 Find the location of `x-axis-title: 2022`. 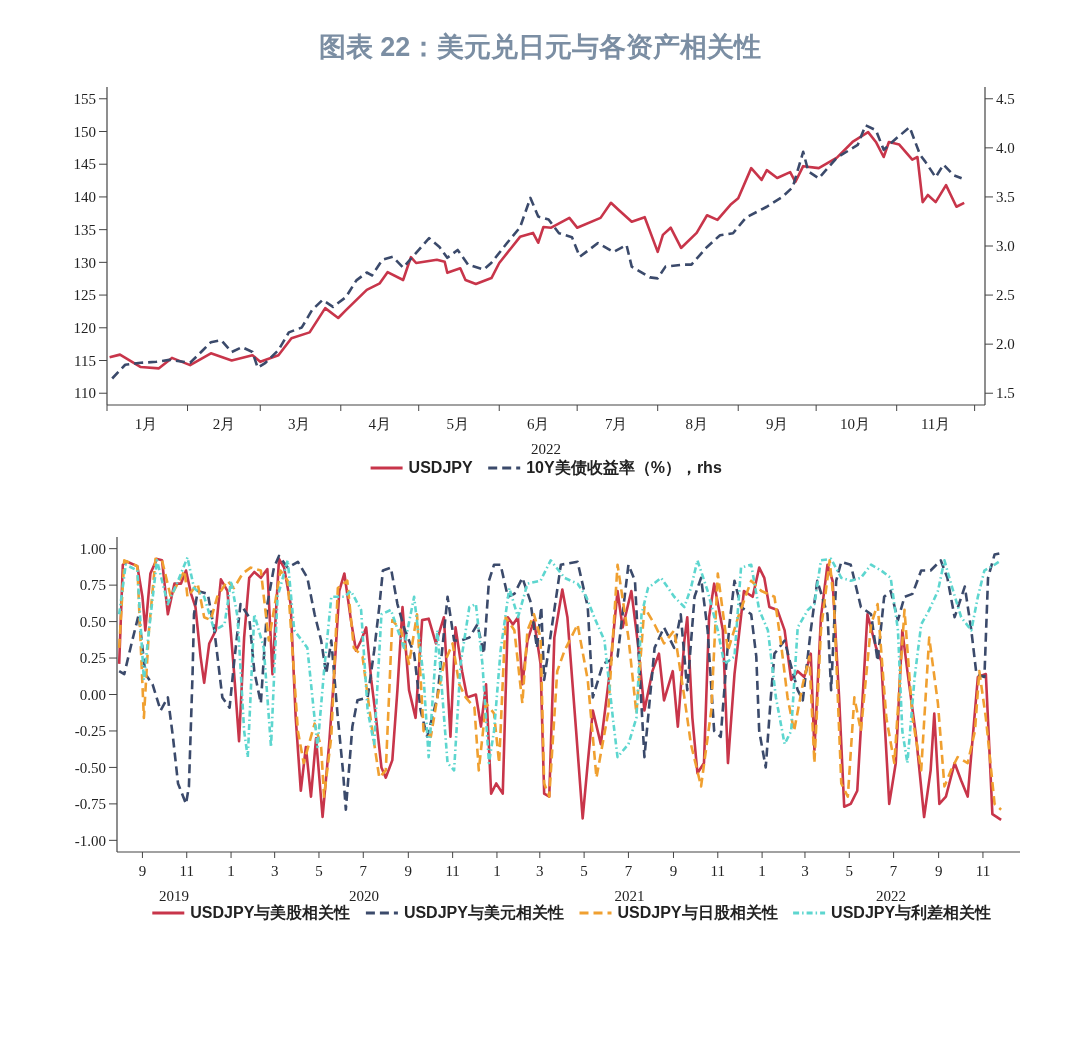

x-axis-title: 2022 is located at coordinates (546, 449).